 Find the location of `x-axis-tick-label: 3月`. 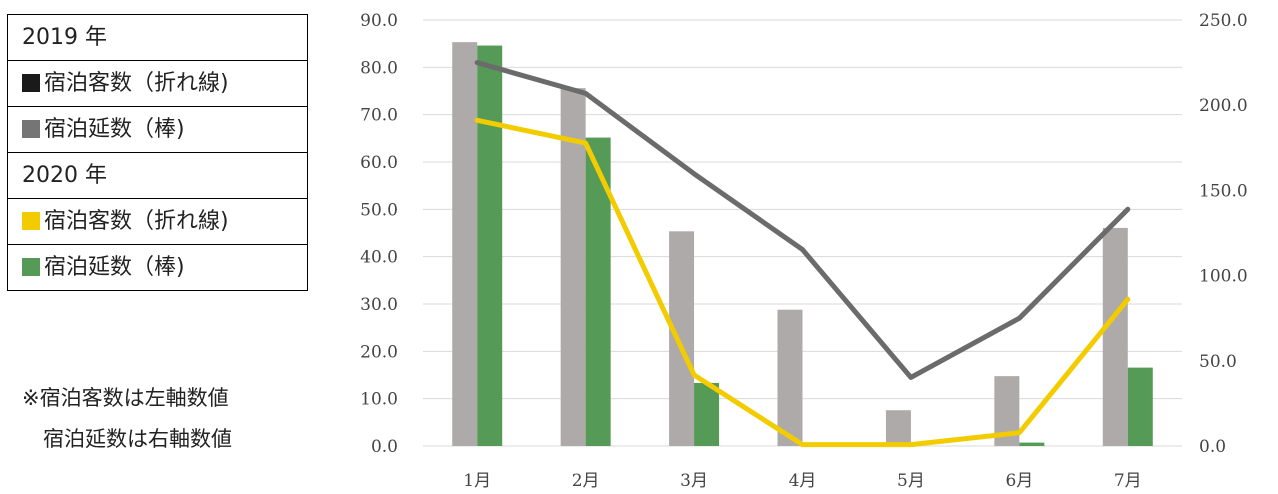

x-axis-tick-label: 3月 is located at coordinates (694, 481).